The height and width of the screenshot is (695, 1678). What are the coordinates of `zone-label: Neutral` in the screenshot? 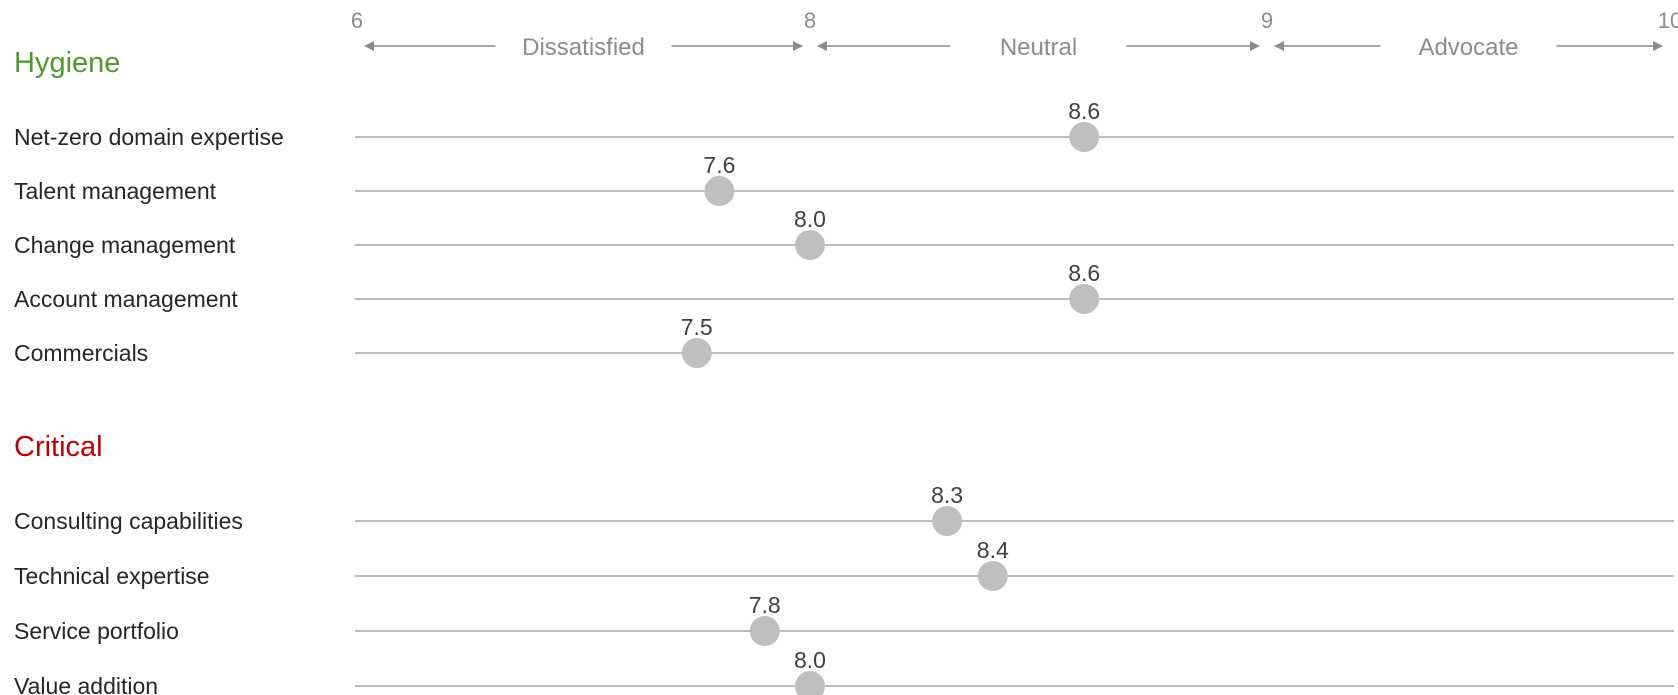 It's located at (1038, 47).